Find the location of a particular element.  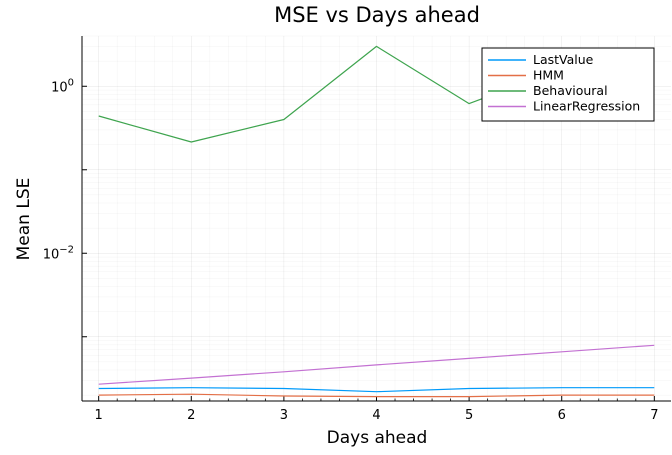

legend-label: LastValue is located at coordinates (563, 59).